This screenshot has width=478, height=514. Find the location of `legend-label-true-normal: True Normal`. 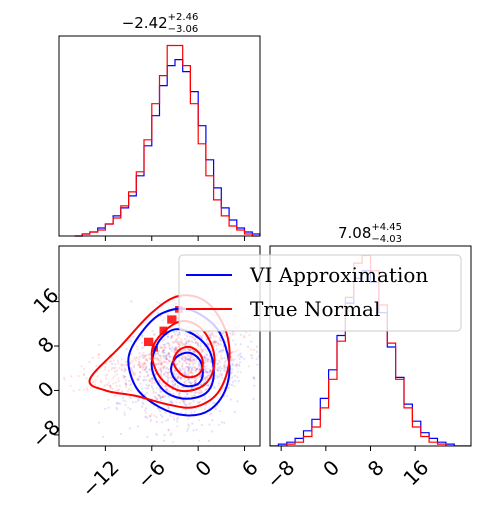

legend-label-true-normal: True Normal is located at coordinates (315, 309).